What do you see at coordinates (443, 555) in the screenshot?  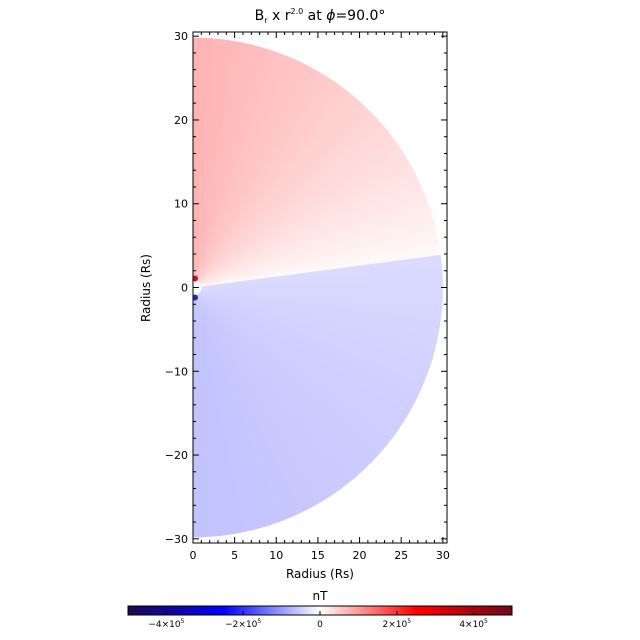 I see `x-tick-label: 30` at bounding box center [443, 555].